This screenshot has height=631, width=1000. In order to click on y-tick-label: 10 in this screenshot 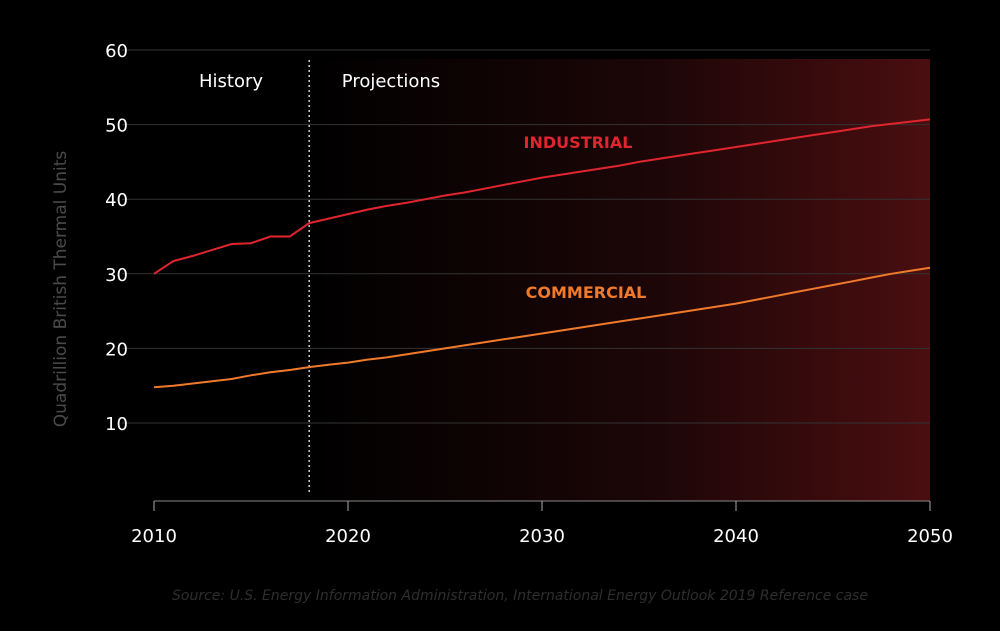, I will do `click(116, 424)`.